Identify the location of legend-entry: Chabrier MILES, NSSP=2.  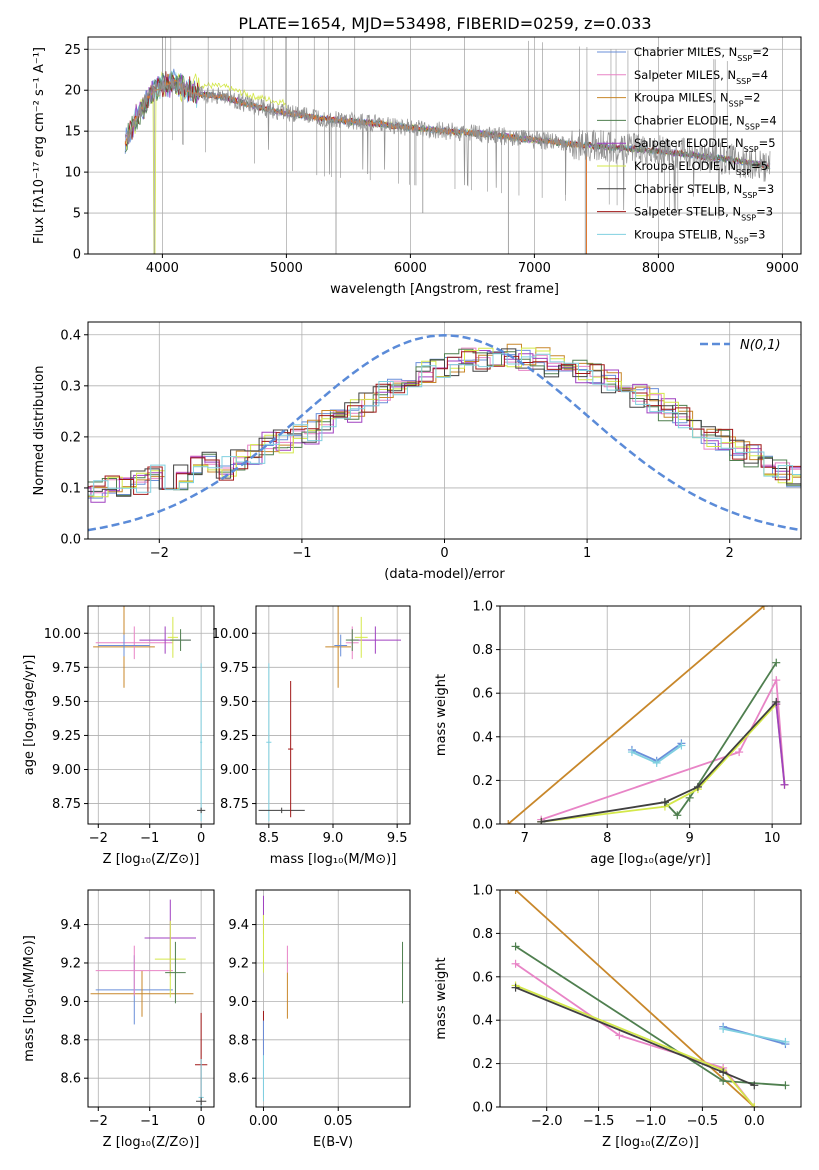
(701, 54).